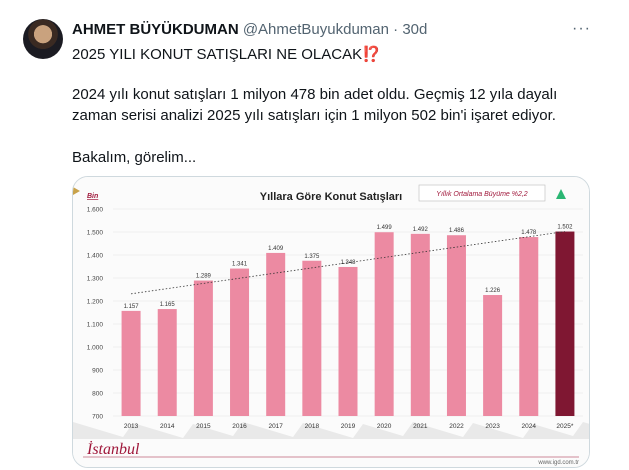 This screenshot has width=629, height=470. What do you see at coordinates (95, 348) in the screenshot?
I see `y-tick-label: 1.000` at bounding box center [95, 348].